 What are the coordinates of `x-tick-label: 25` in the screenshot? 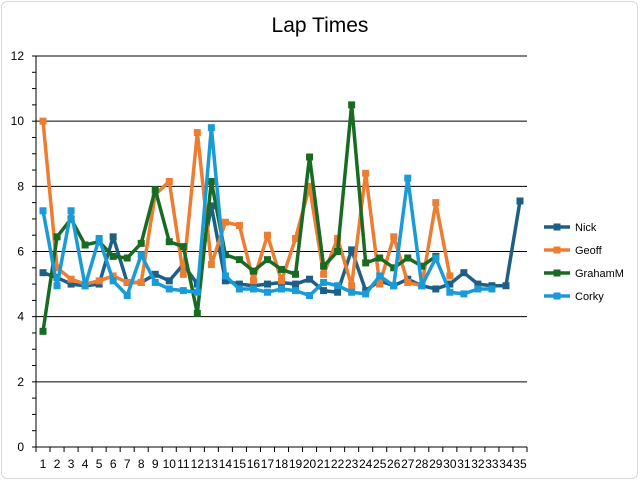 It's located at (380, 464).